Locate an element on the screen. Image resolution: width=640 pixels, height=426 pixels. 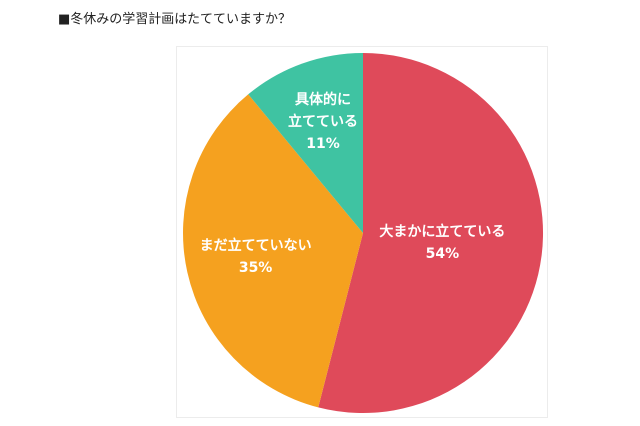
heading-marker: ■ is located at coordinates (64, 19).